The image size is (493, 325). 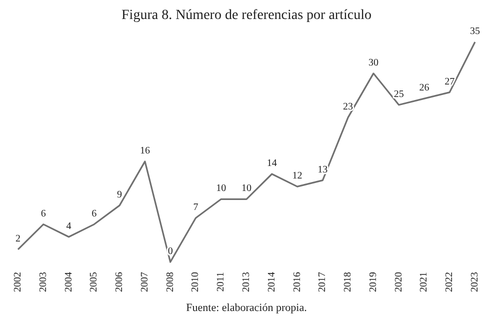 What do you see at coordinates (272, 282) in the screenshot?
I see `x-tick-label: 2014` at bounding box center [272, 282].